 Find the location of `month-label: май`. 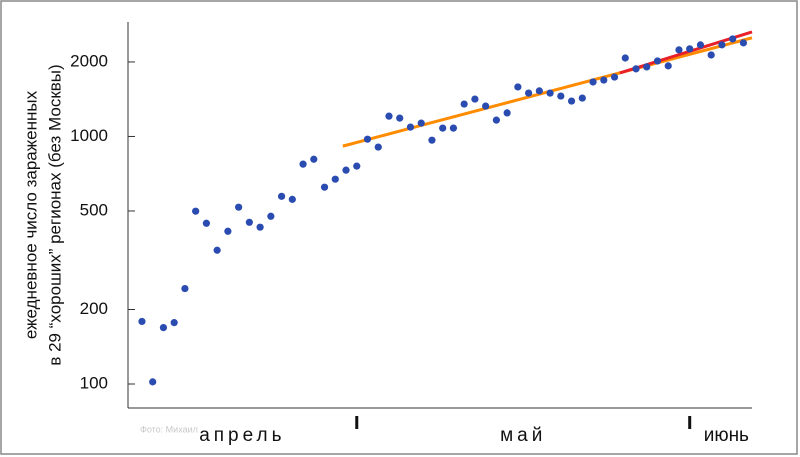

month-label: май is located at coordinates (523, 435).